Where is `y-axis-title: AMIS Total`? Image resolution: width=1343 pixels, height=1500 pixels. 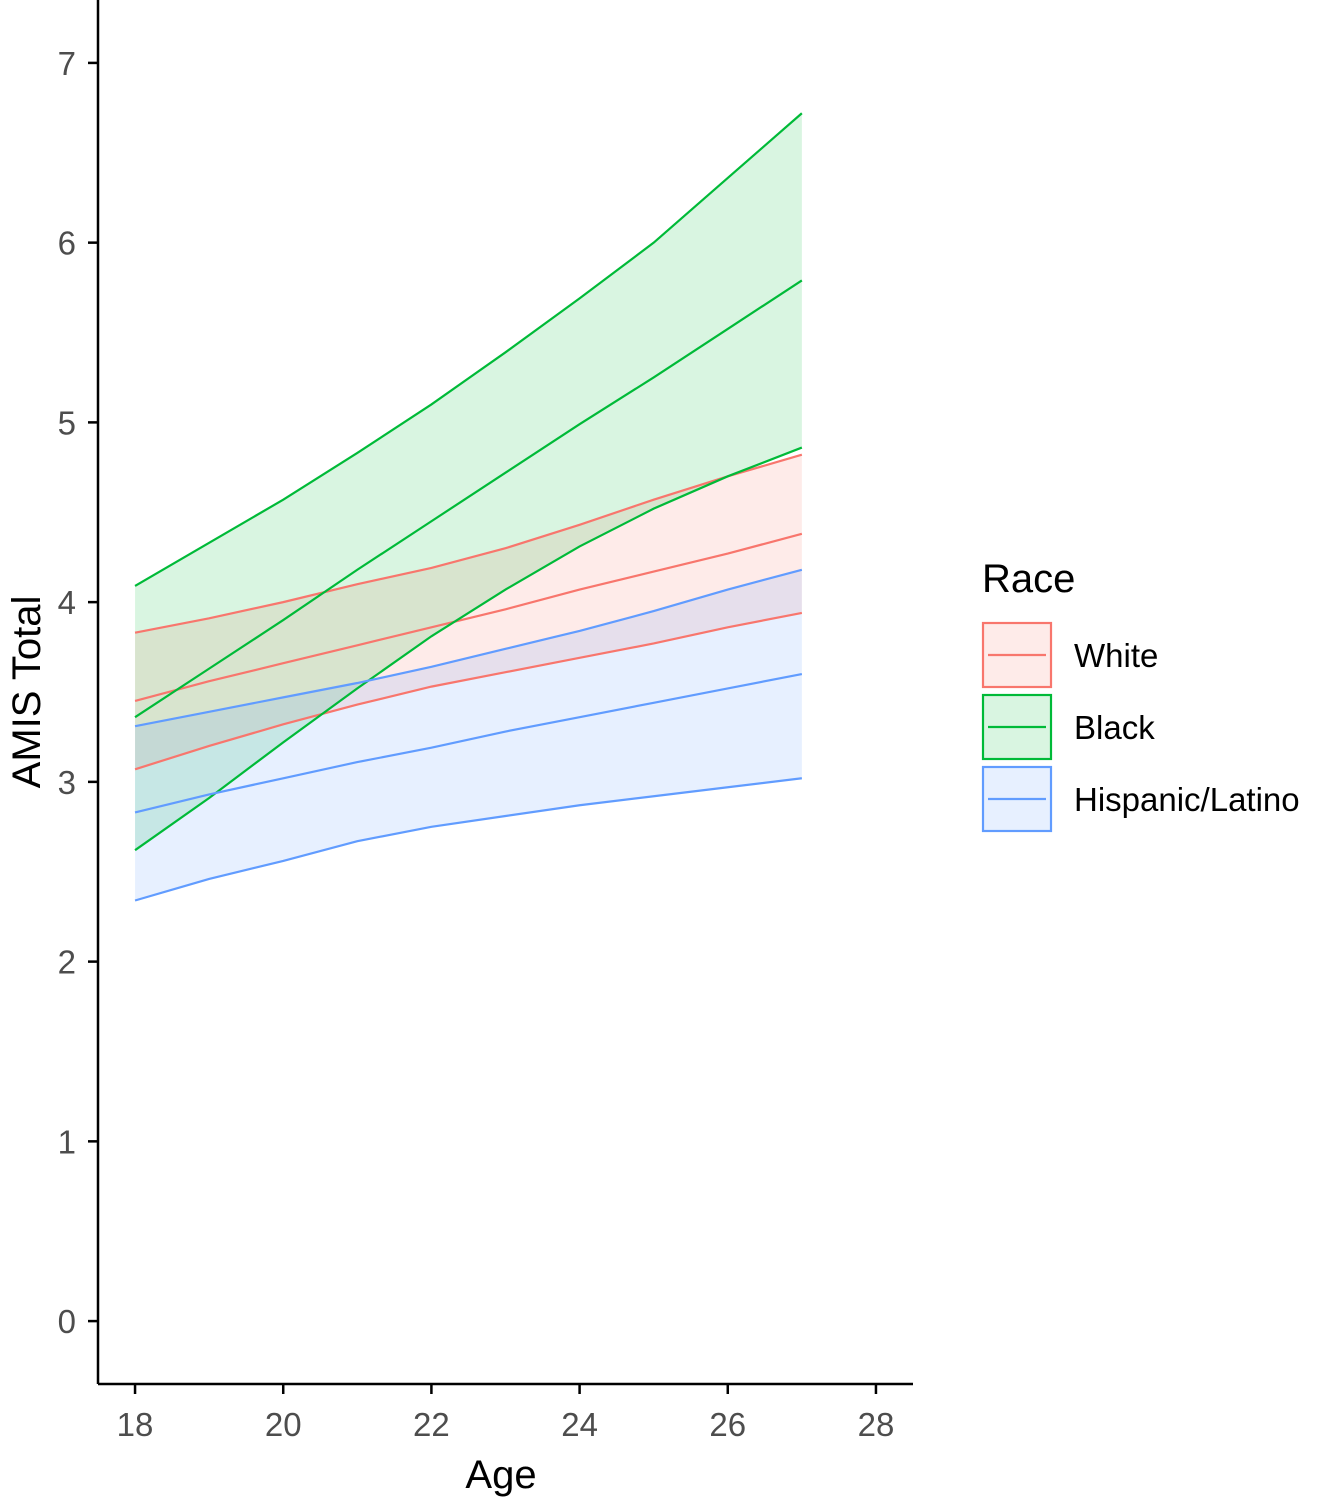
y-axis-title: AMIS Total is located at coordinates (27, 692).